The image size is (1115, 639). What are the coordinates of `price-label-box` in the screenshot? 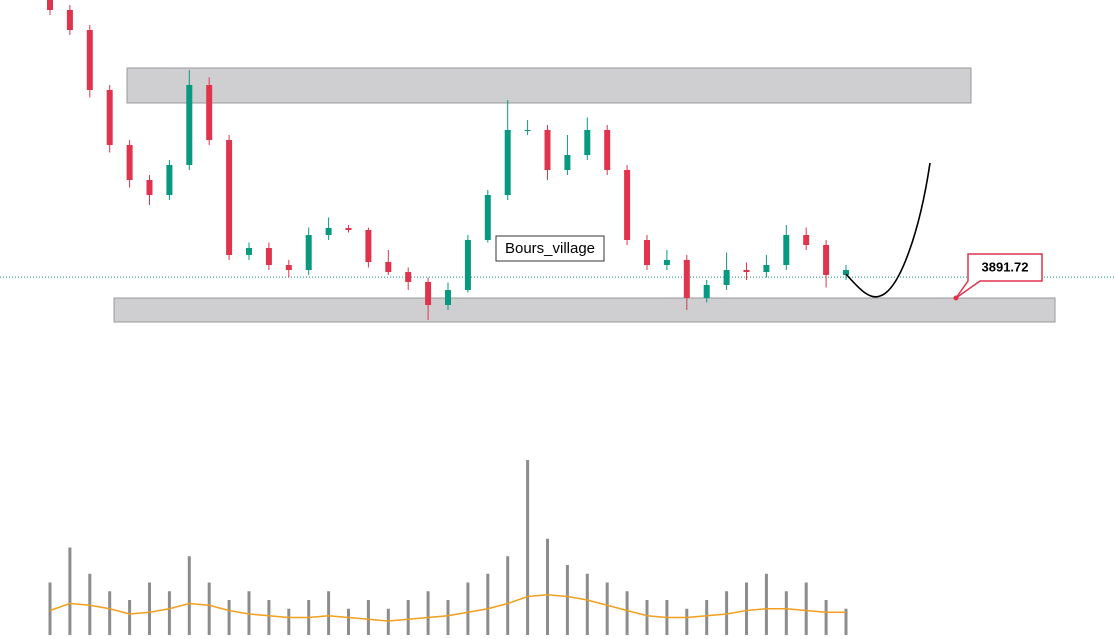 It's located at (999, 276).